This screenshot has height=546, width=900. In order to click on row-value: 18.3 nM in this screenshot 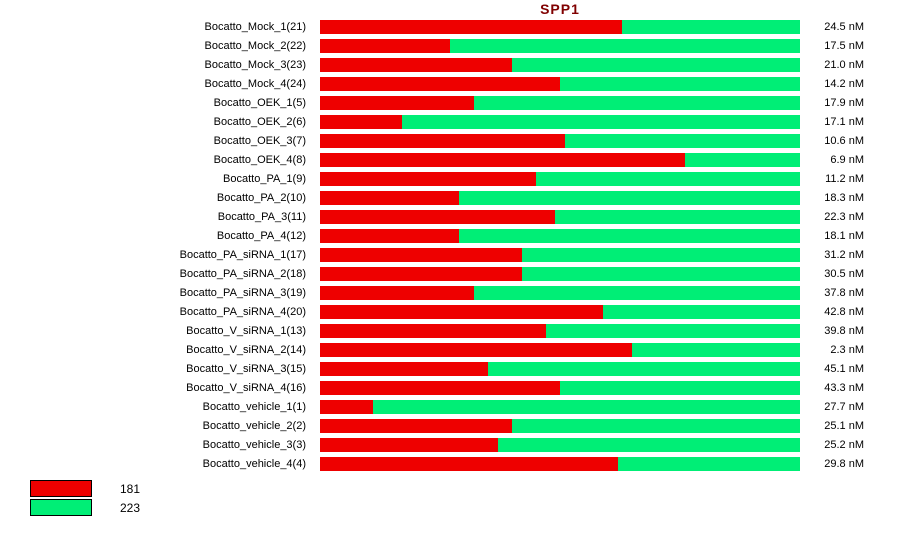, I will do `click(844, 197)`.